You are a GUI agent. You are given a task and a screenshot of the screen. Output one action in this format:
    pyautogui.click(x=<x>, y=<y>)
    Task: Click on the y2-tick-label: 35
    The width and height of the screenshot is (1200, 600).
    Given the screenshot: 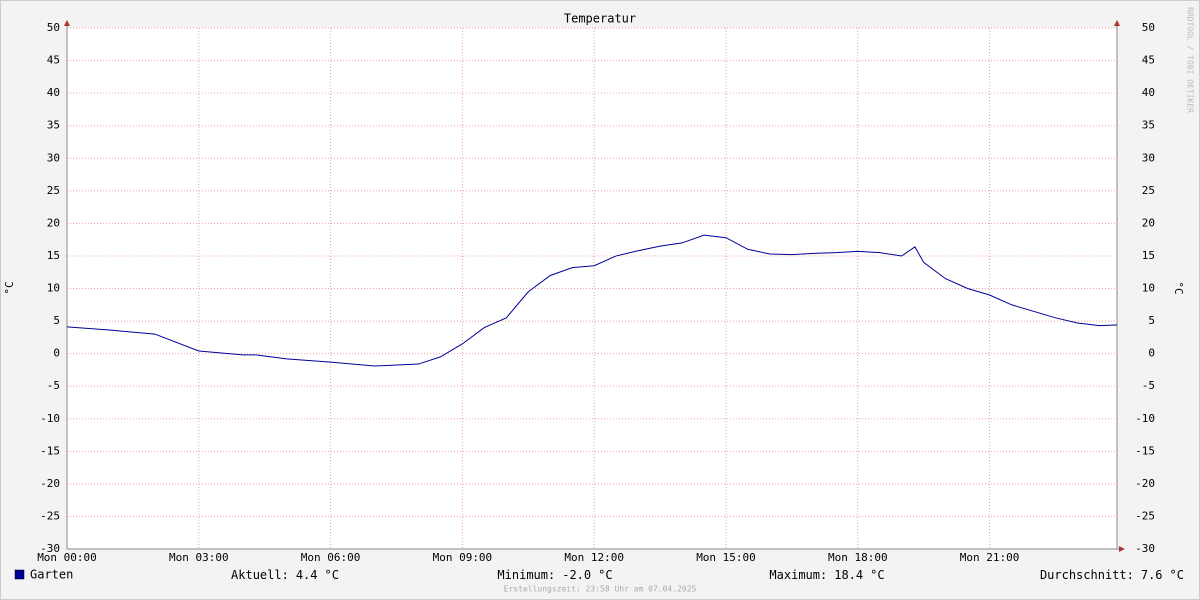 What is the action you would take?
    pyautogui.click(x=1148, y=125)
    